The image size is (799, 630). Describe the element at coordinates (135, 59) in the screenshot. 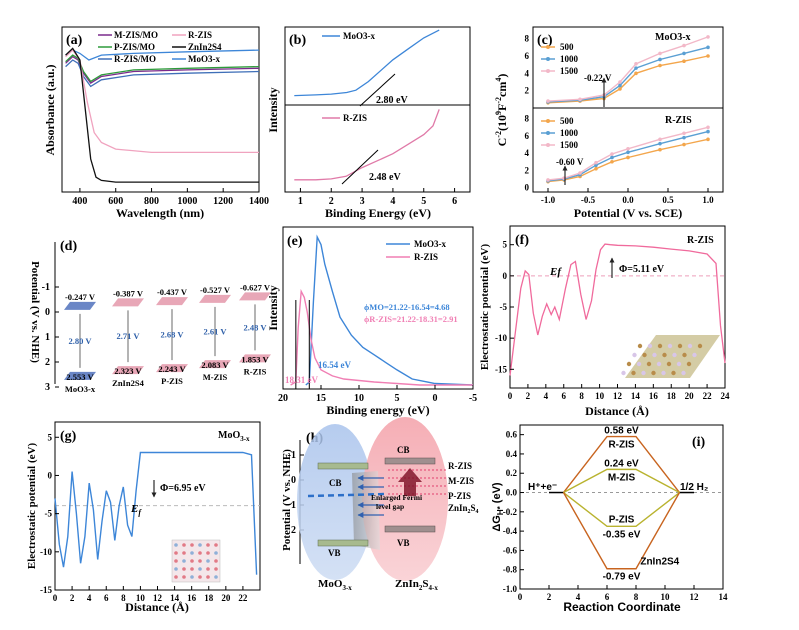

I see `legend-label-rzis-mo: R-ZIS/MO` at that location.